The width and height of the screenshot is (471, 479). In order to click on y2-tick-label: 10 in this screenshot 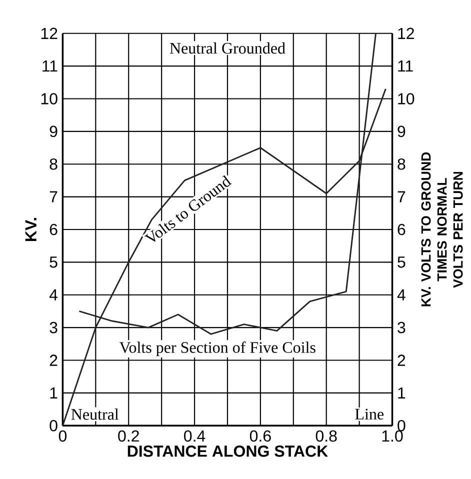, I will do `click(406, 98)`.